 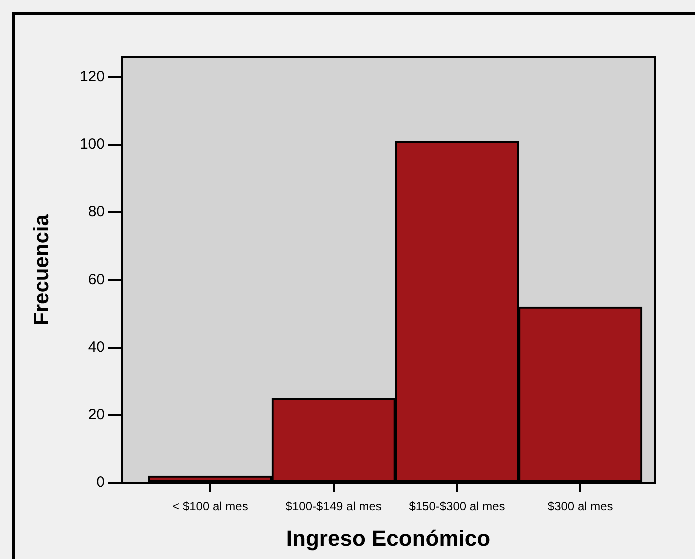 I want to click on y-tick-label: 20, so click(x=96, y=415).